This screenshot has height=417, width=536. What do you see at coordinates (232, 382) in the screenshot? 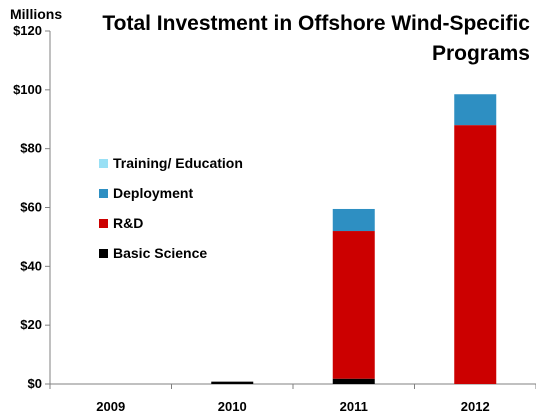
I see `bar-2010-basic-science` at bounding box center [232, 382].